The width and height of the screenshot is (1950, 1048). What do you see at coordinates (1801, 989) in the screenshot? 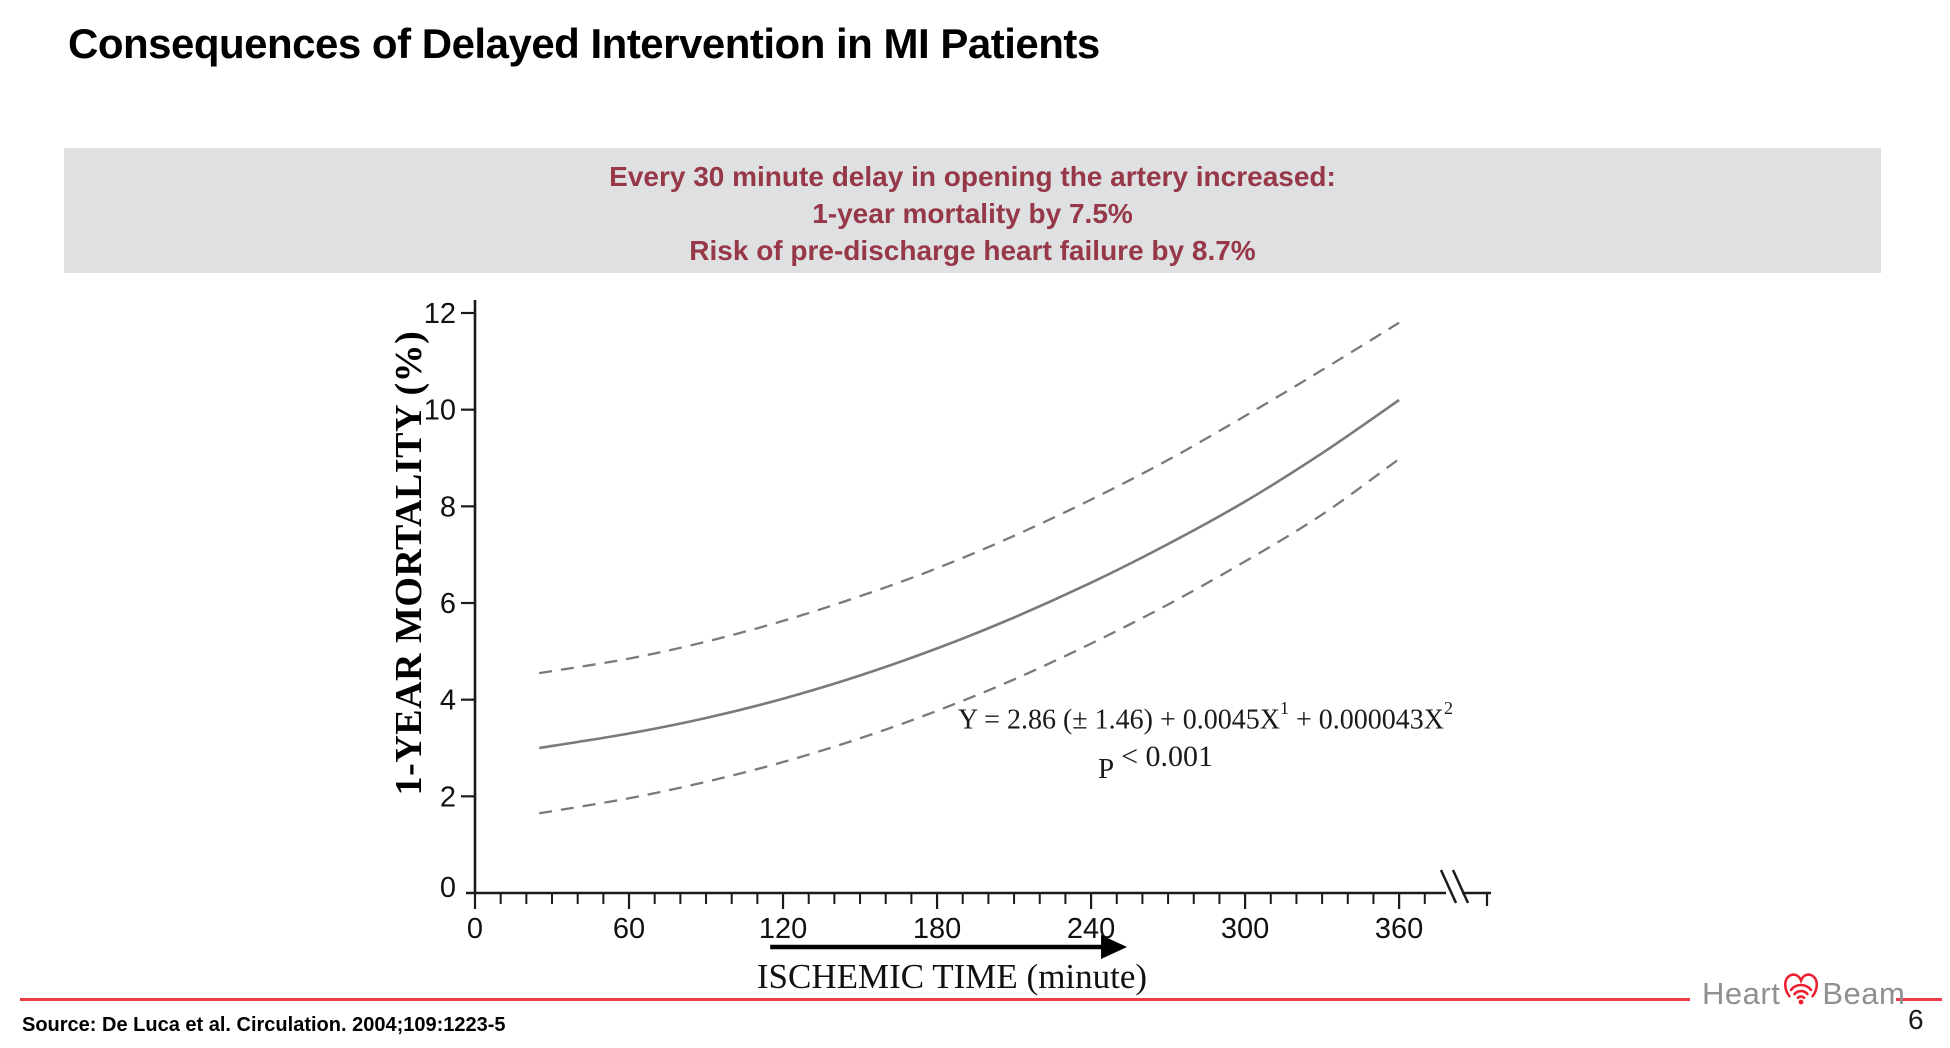
I see `heart-wifi-icon` at bounding box center [1801, 989].